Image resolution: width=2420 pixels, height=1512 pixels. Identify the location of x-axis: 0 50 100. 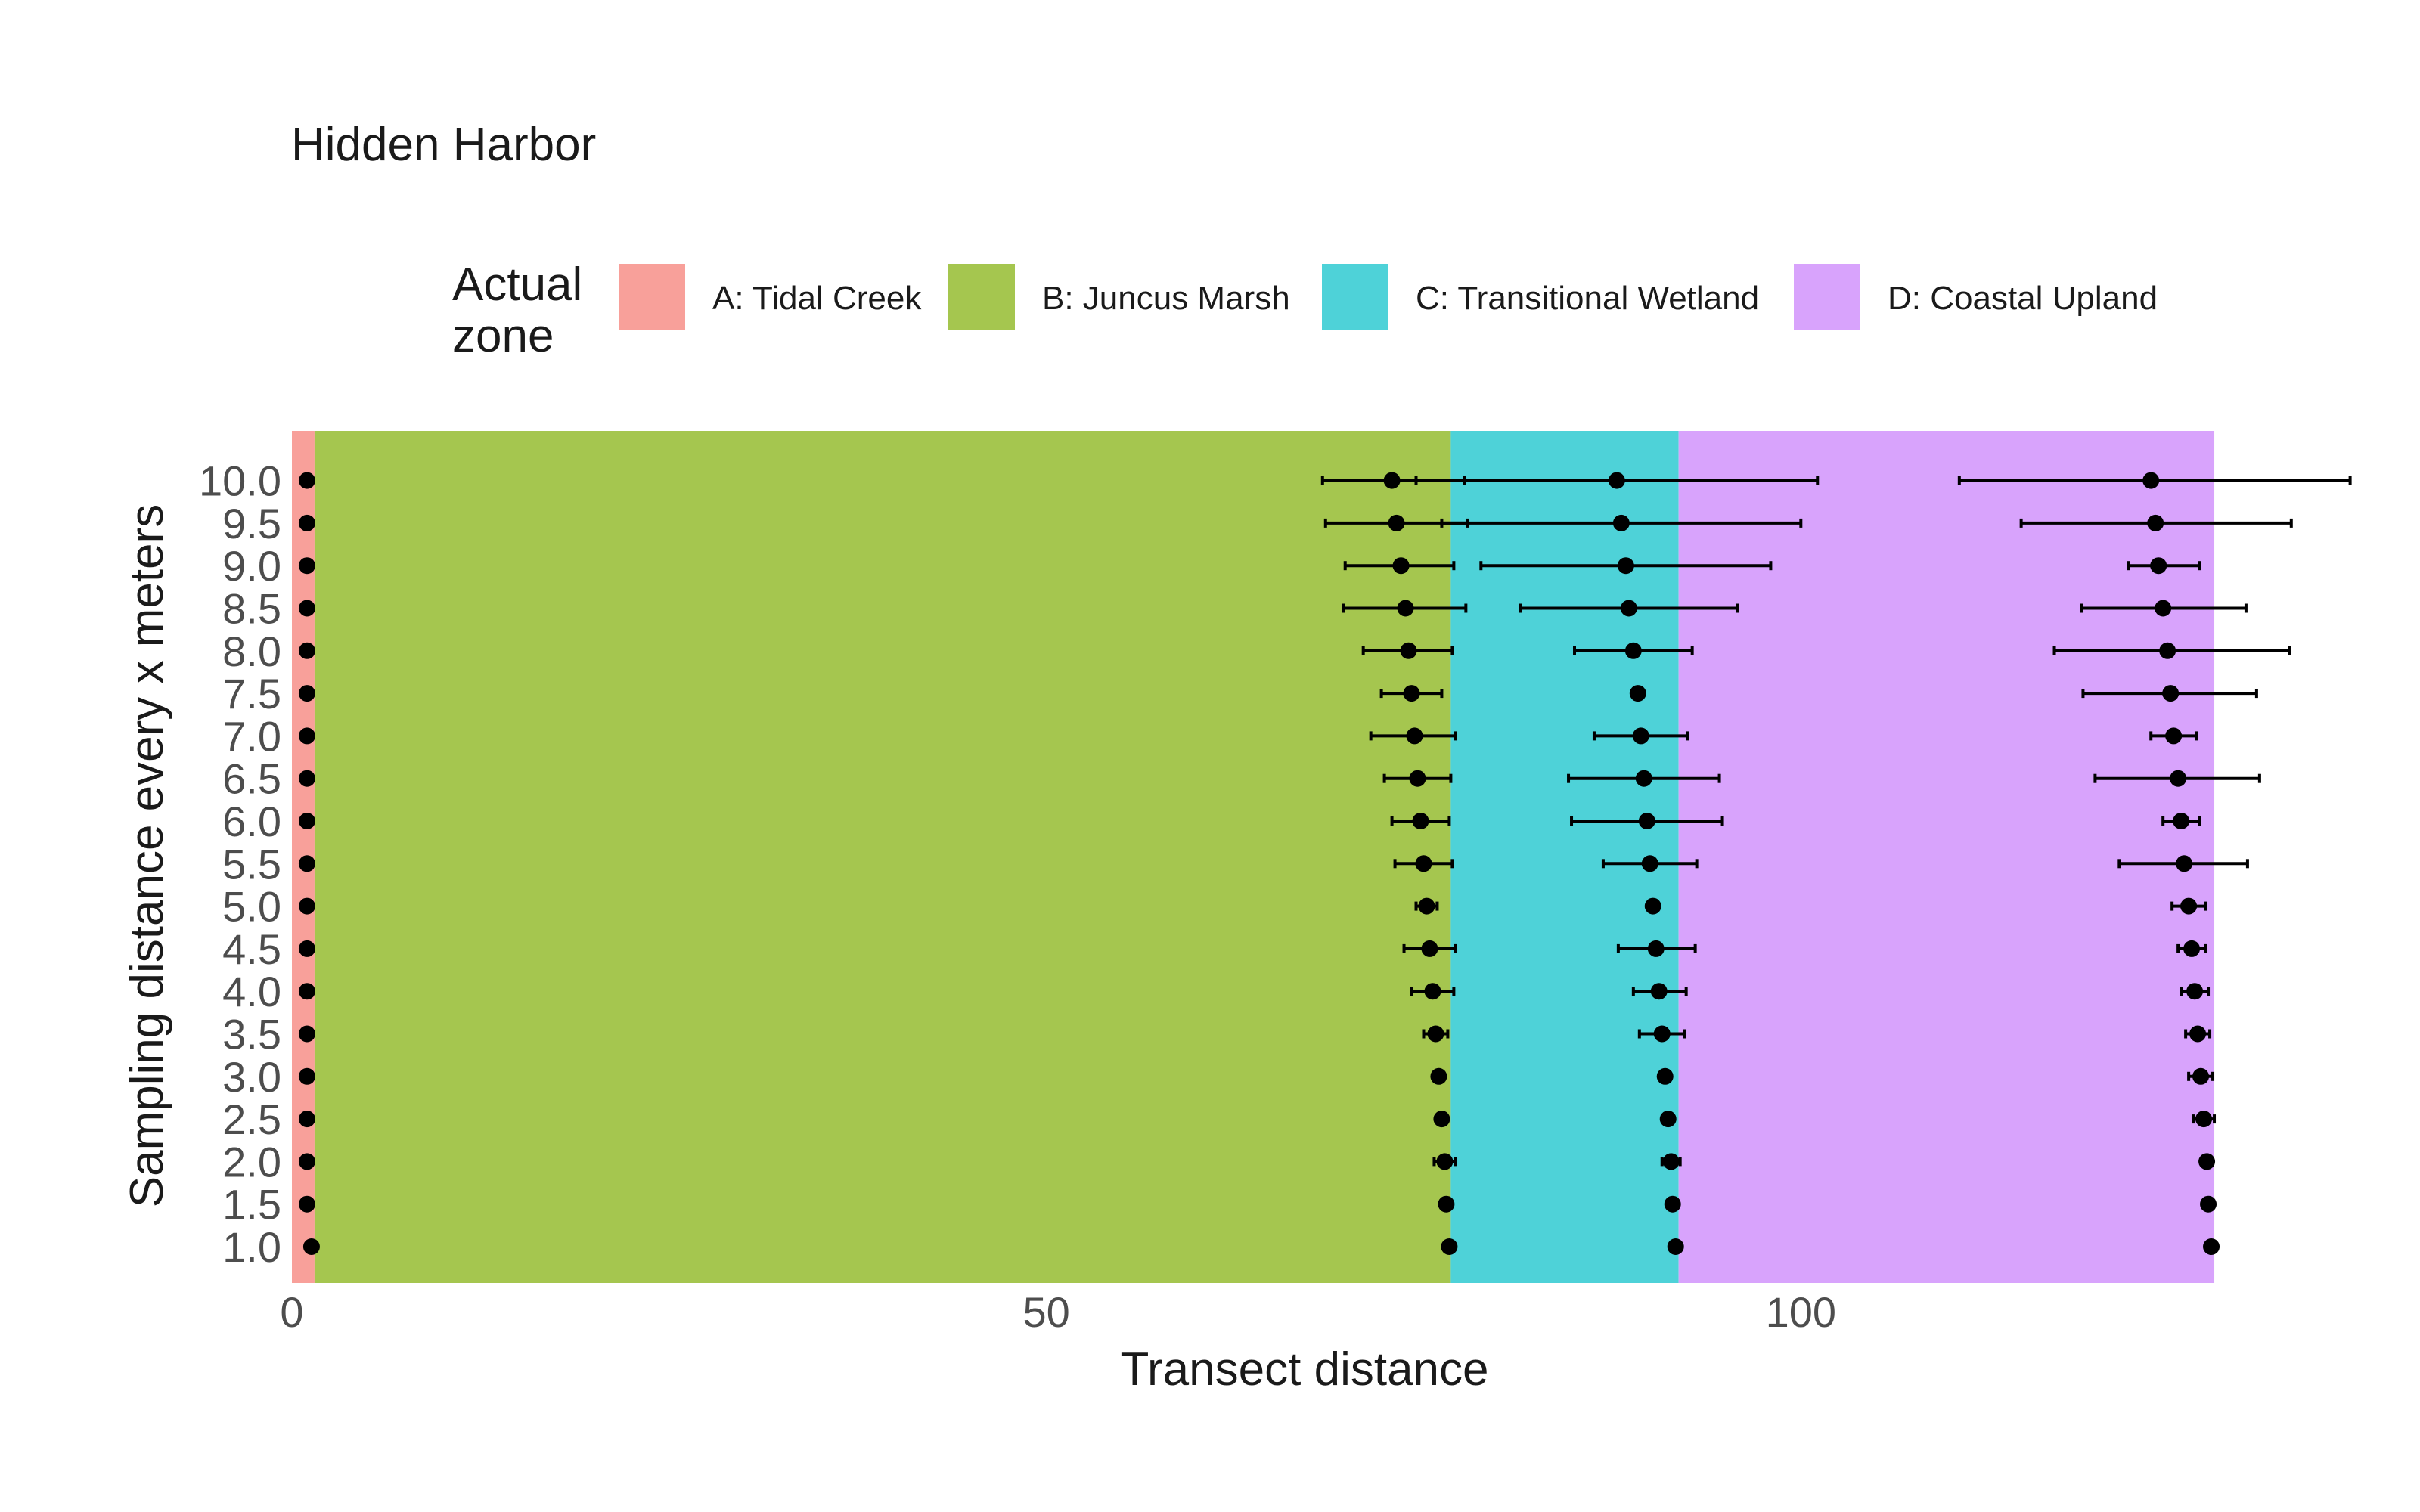
(1058, 1312).